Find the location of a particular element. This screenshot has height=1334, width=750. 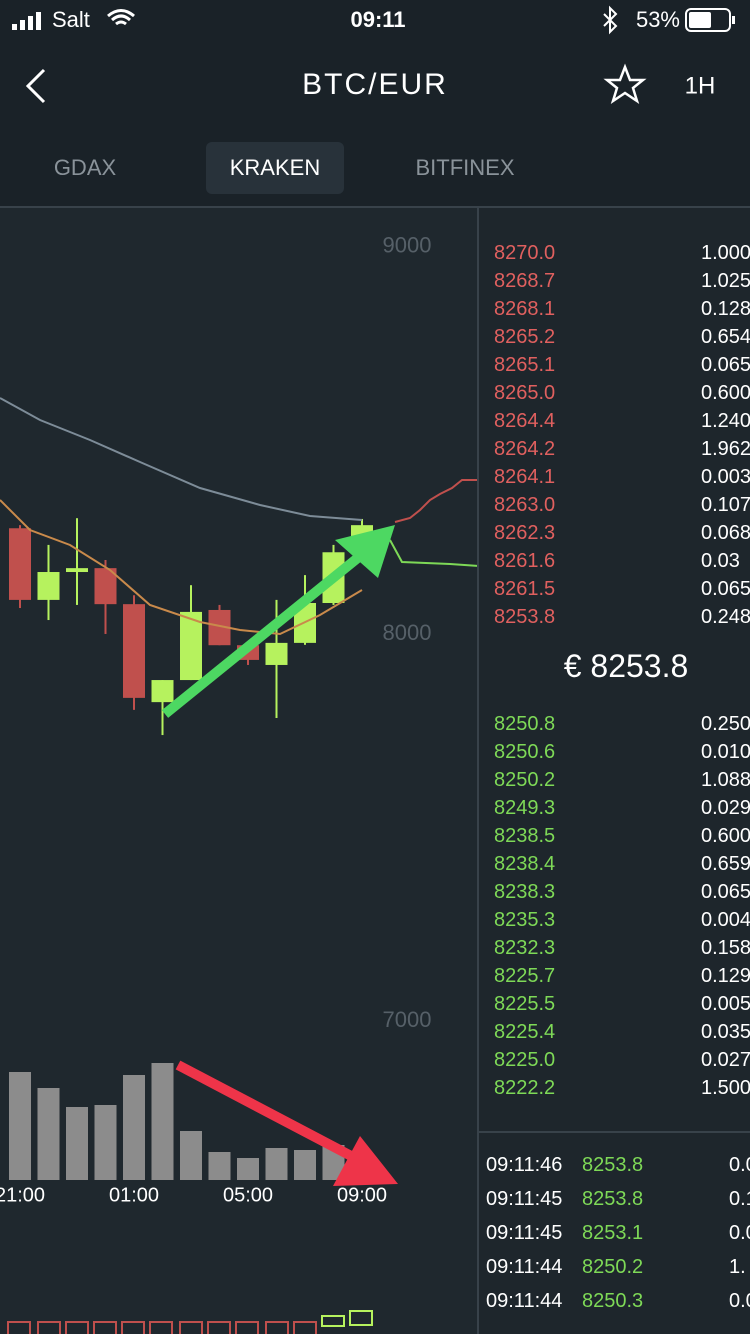

row: 8261.6 0.03 is located at coordinates (614, 561).